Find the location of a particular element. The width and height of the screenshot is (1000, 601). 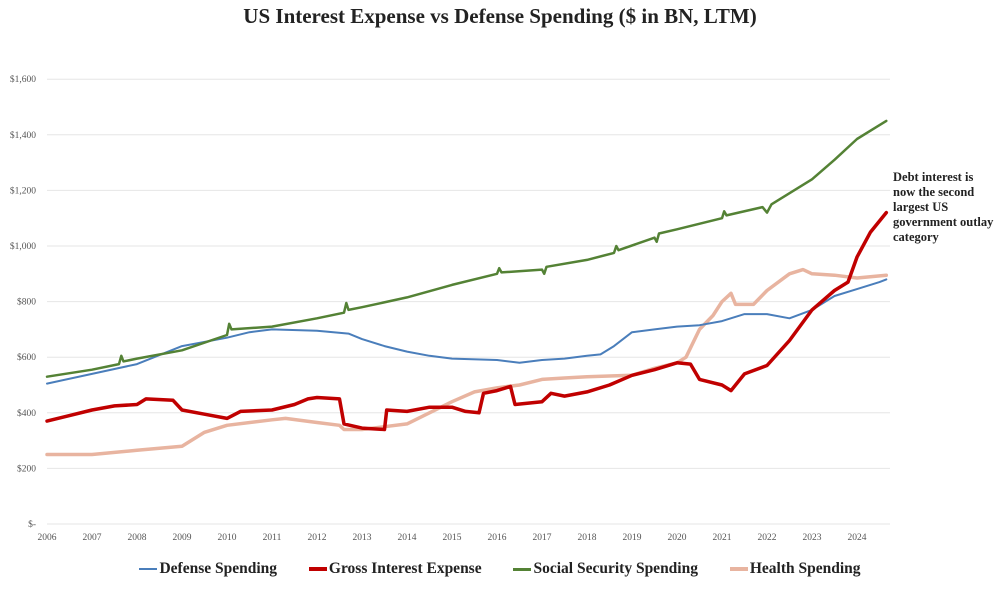

x-tick-label: 2015 is located at coordinates (452, 538).